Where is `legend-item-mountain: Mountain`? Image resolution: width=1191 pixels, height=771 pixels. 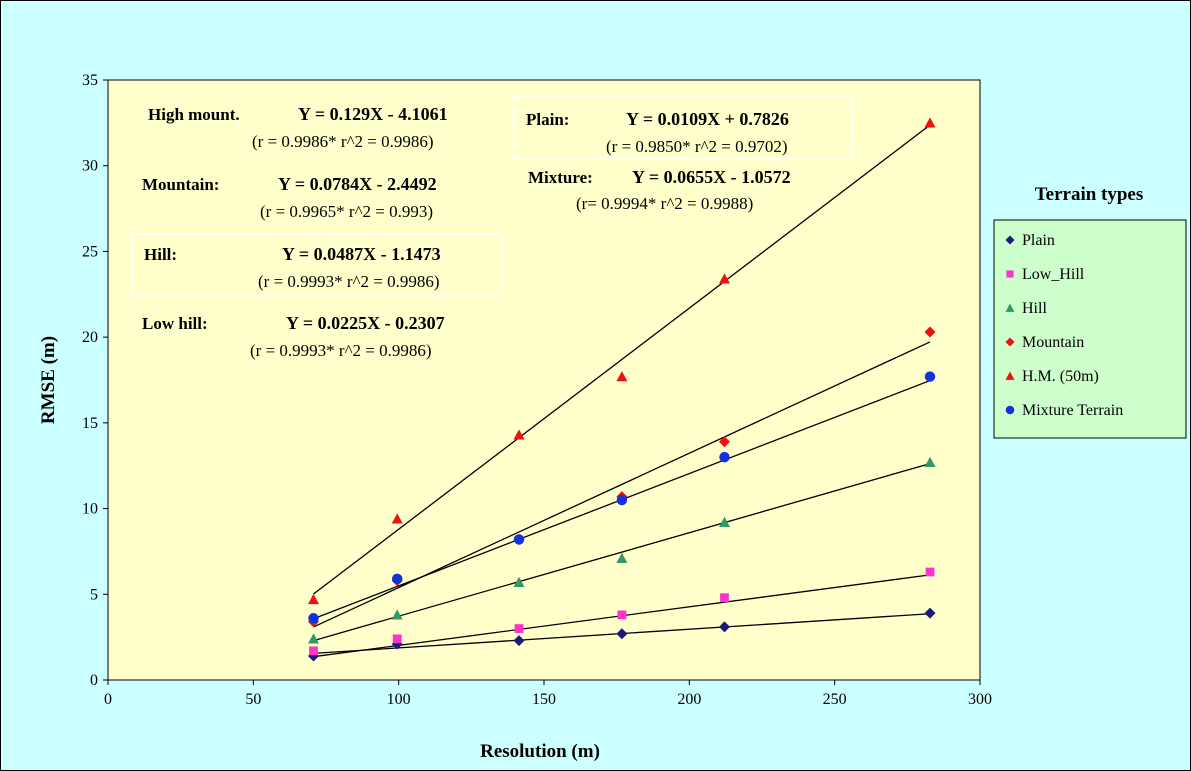
legend-item-mountain: Mountain is located at coordinates (1044, 342).